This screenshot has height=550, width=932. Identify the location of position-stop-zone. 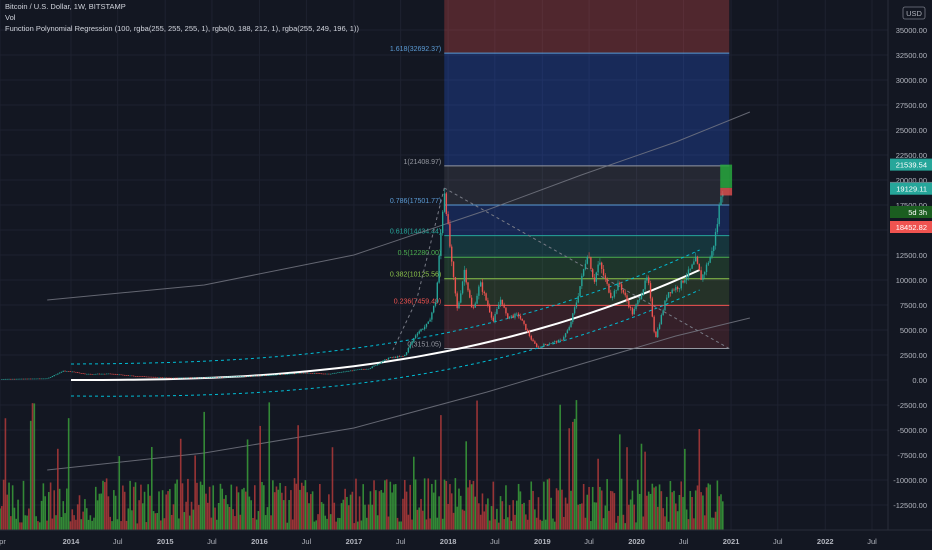
(726, 191).